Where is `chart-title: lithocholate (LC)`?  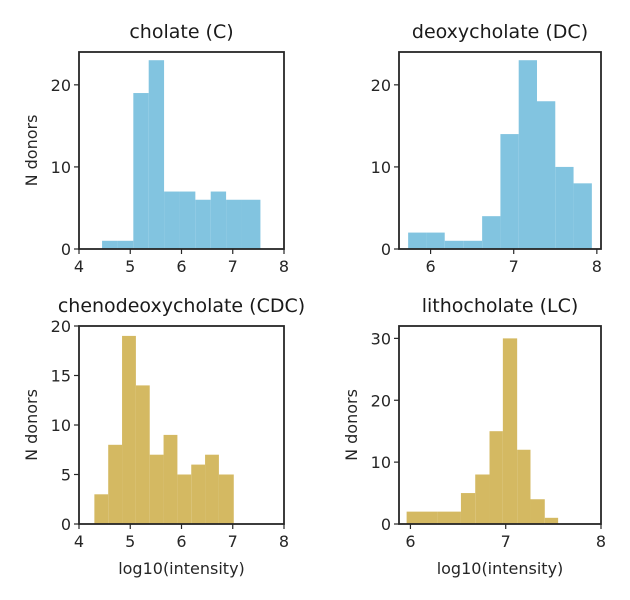
chart-title: lithocholate (LC) is located at coordinates (500, 306).